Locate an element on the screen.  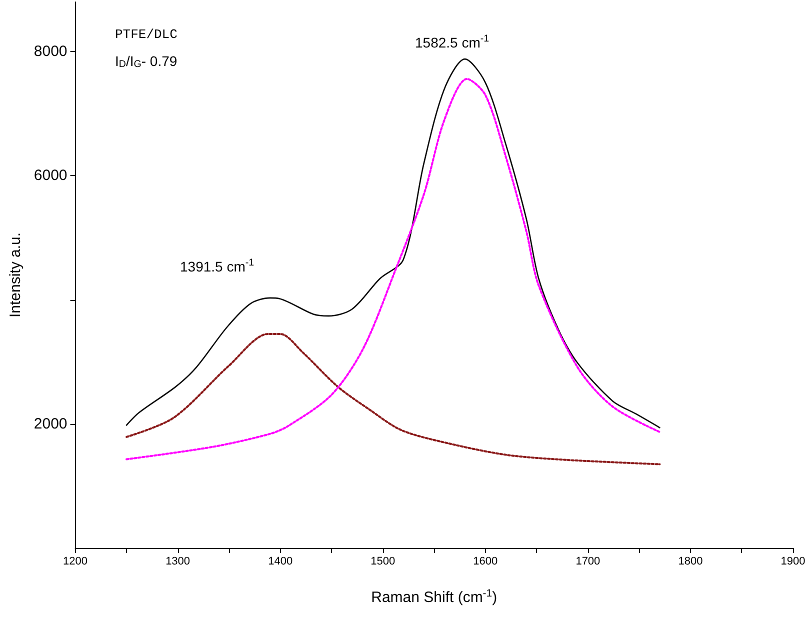
annotation: PTFE/DLC is located at coordinates (146, 34).